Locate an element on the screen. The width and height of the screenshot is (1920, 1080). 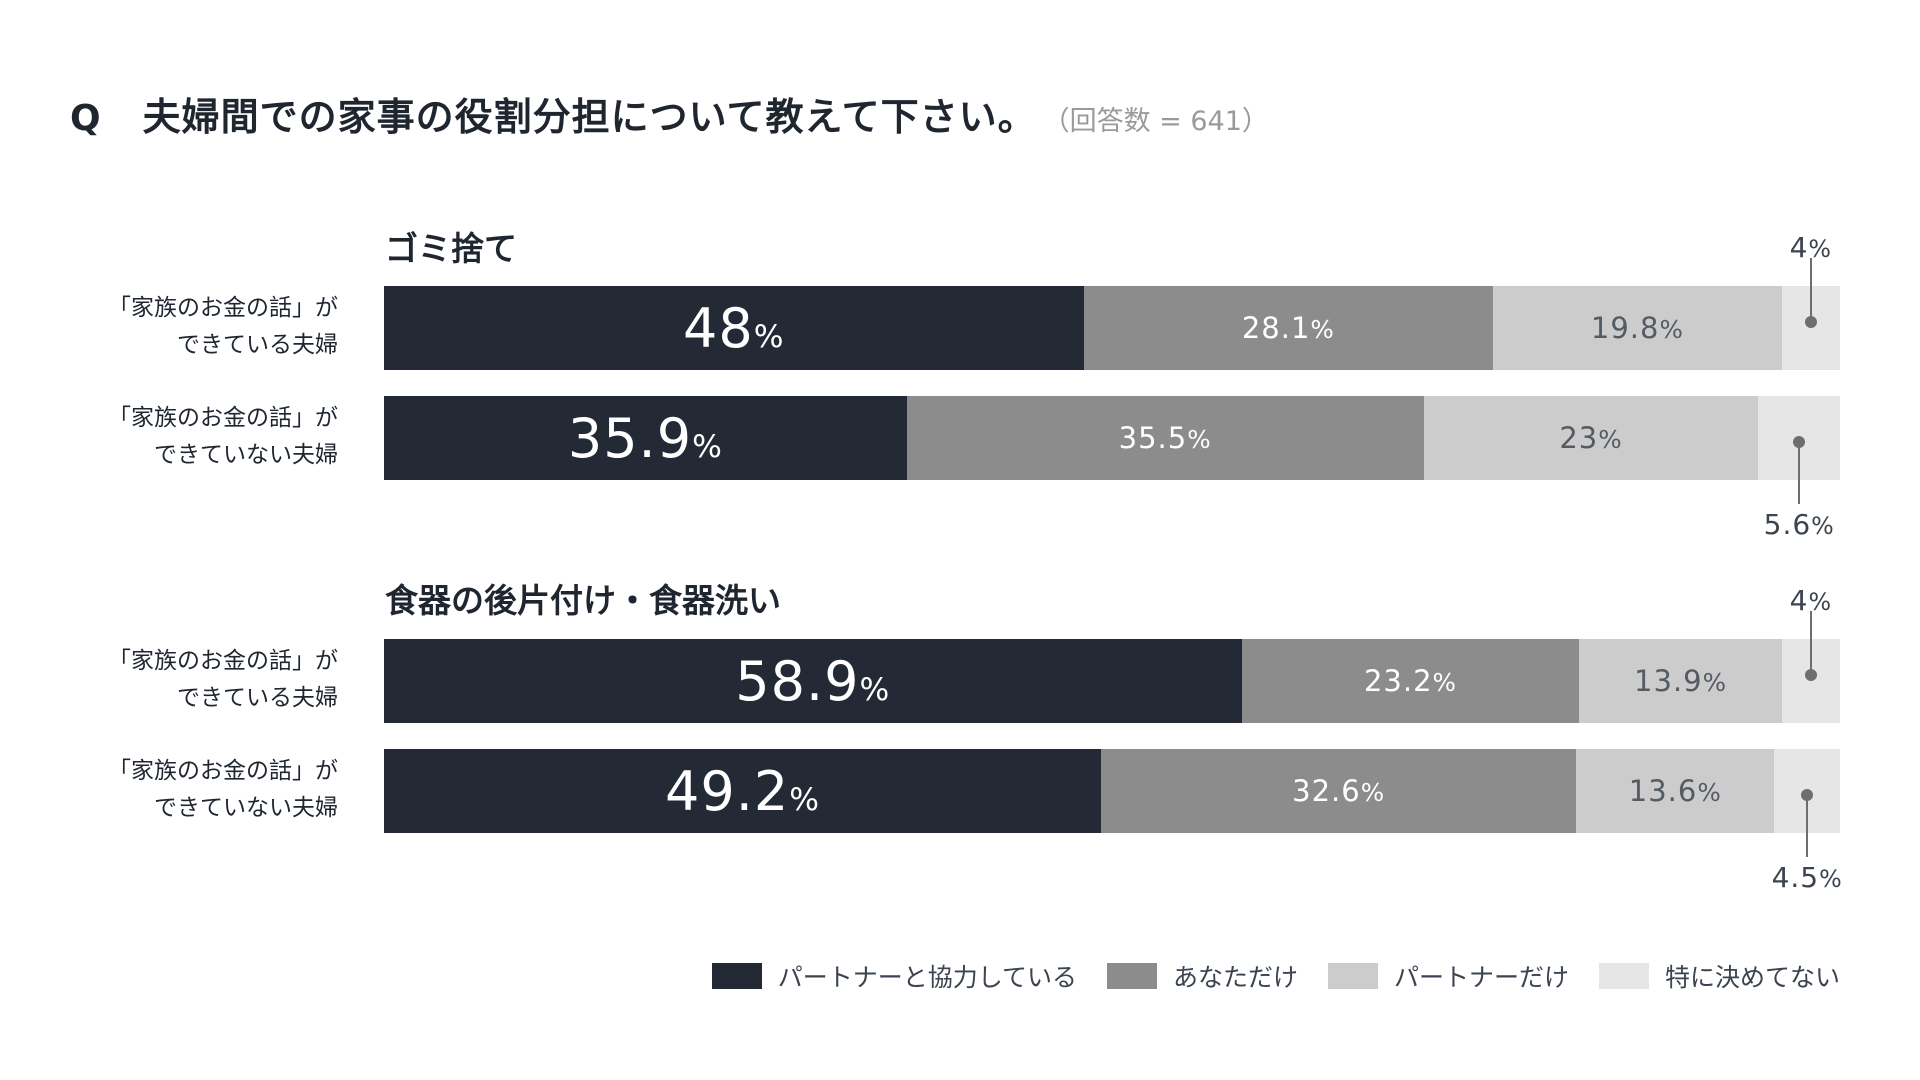
segment-only-partner: 19.8% is located at coordinates (1637, 328).